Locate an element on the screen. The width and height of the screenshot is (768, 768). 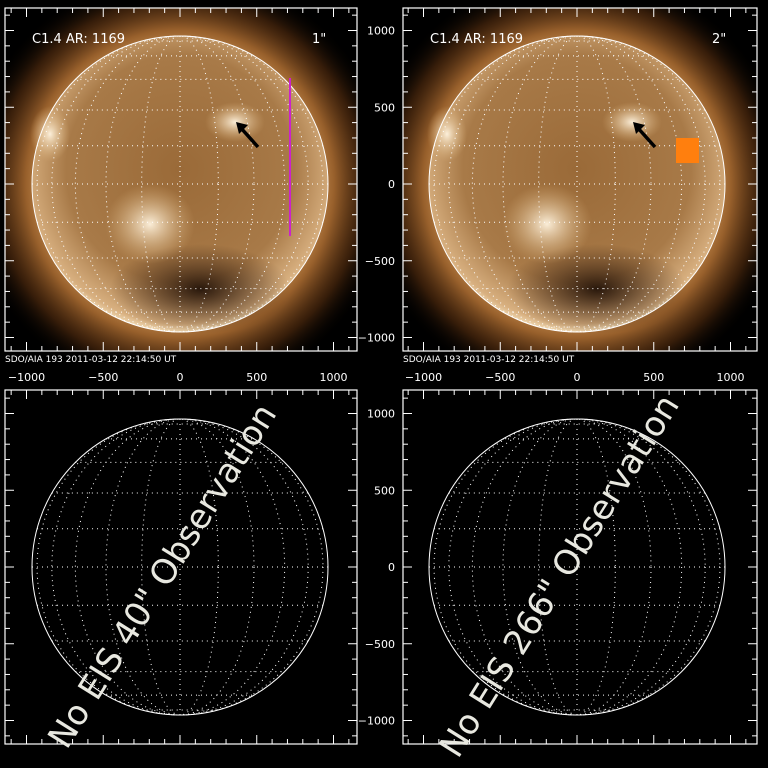
no-observation-message: No EIS 40" Observation is located at coordinates (162, 576).